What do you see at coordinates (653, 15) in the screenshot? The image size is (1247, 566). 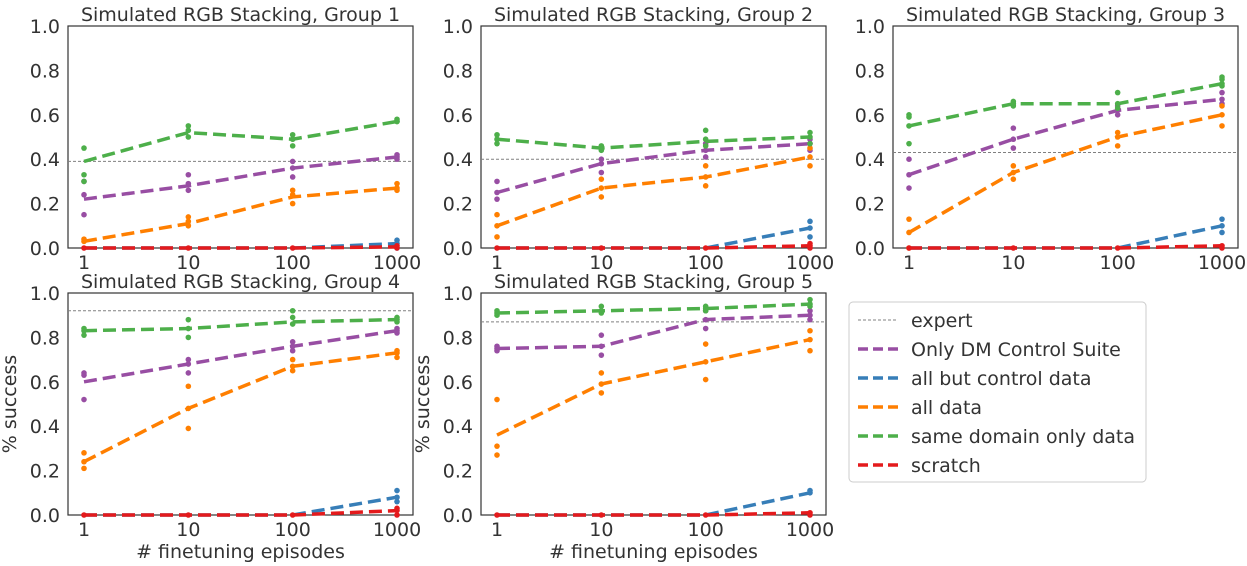 I see `chart-title: Simulated RGB Stacking, Group 2` at bounding box center [653, 15].